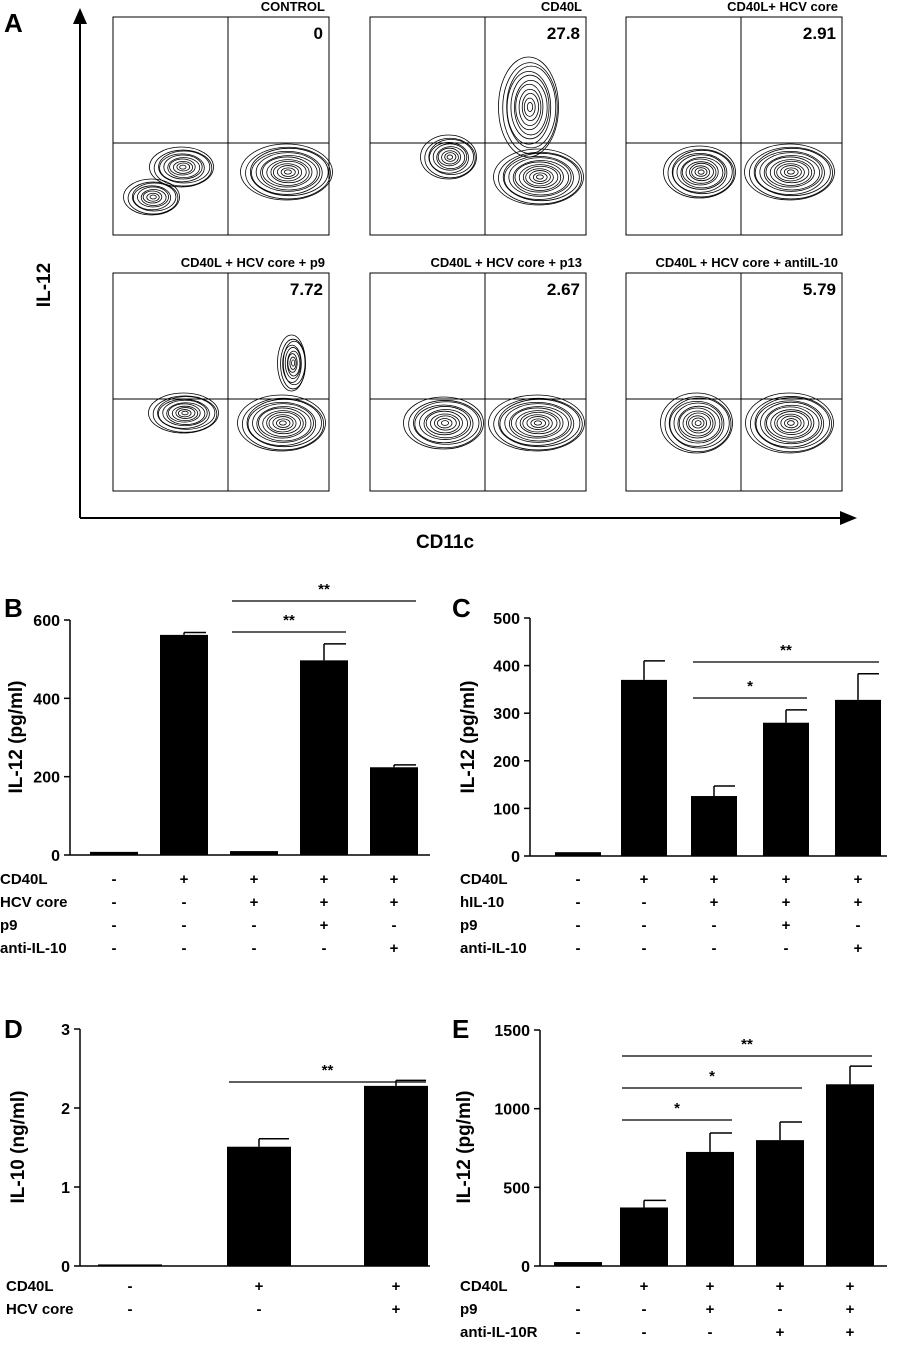  Describe the element at coordinates (318, 33) in the screenshot. I see `quadrant-percentage: 0` at that location.